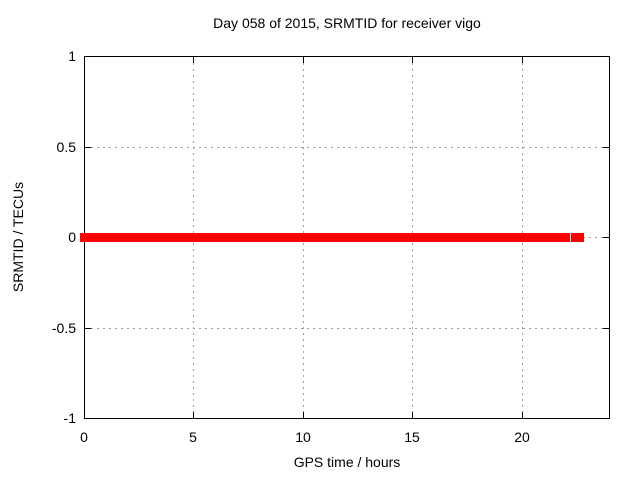 This screenshot has width=640, height=480. Describe the element at coordinates (69, 418) in the screenshot. I see `y-tick-label: -1` at that location.